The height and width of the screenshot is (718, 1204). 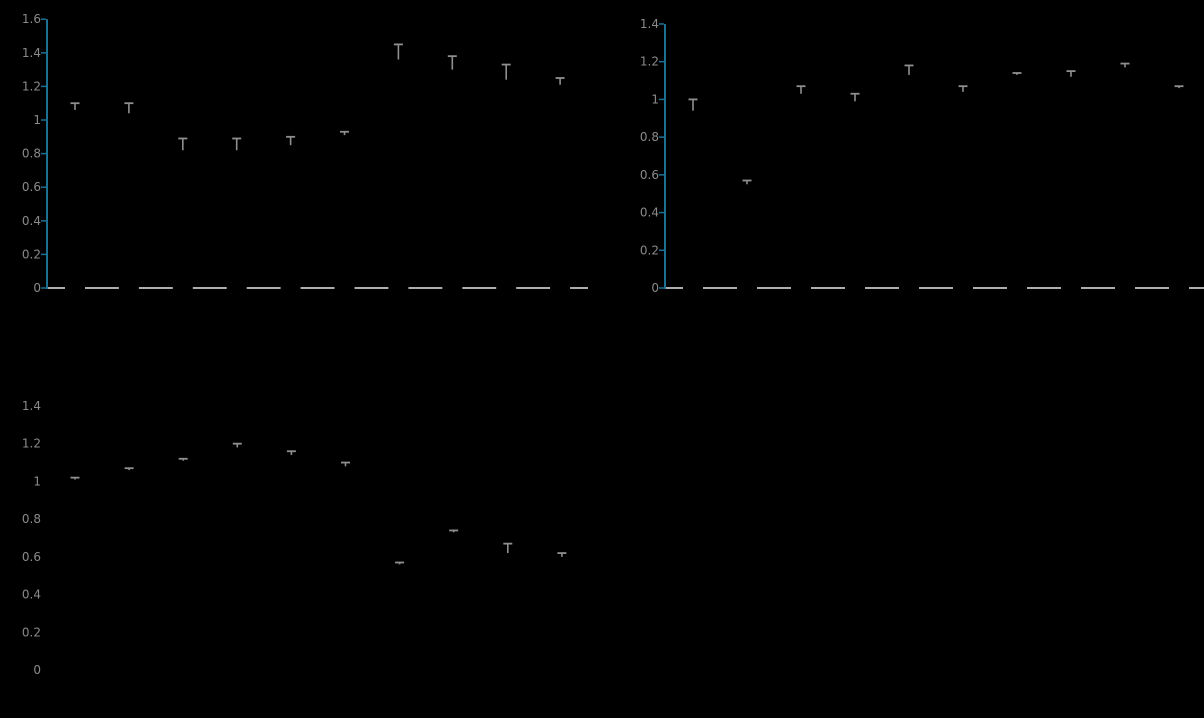 What do you see at coordinates (31, 187) in the screenshot?
I see `y-tick-label: 0.6` at bounding box center [31, 187].